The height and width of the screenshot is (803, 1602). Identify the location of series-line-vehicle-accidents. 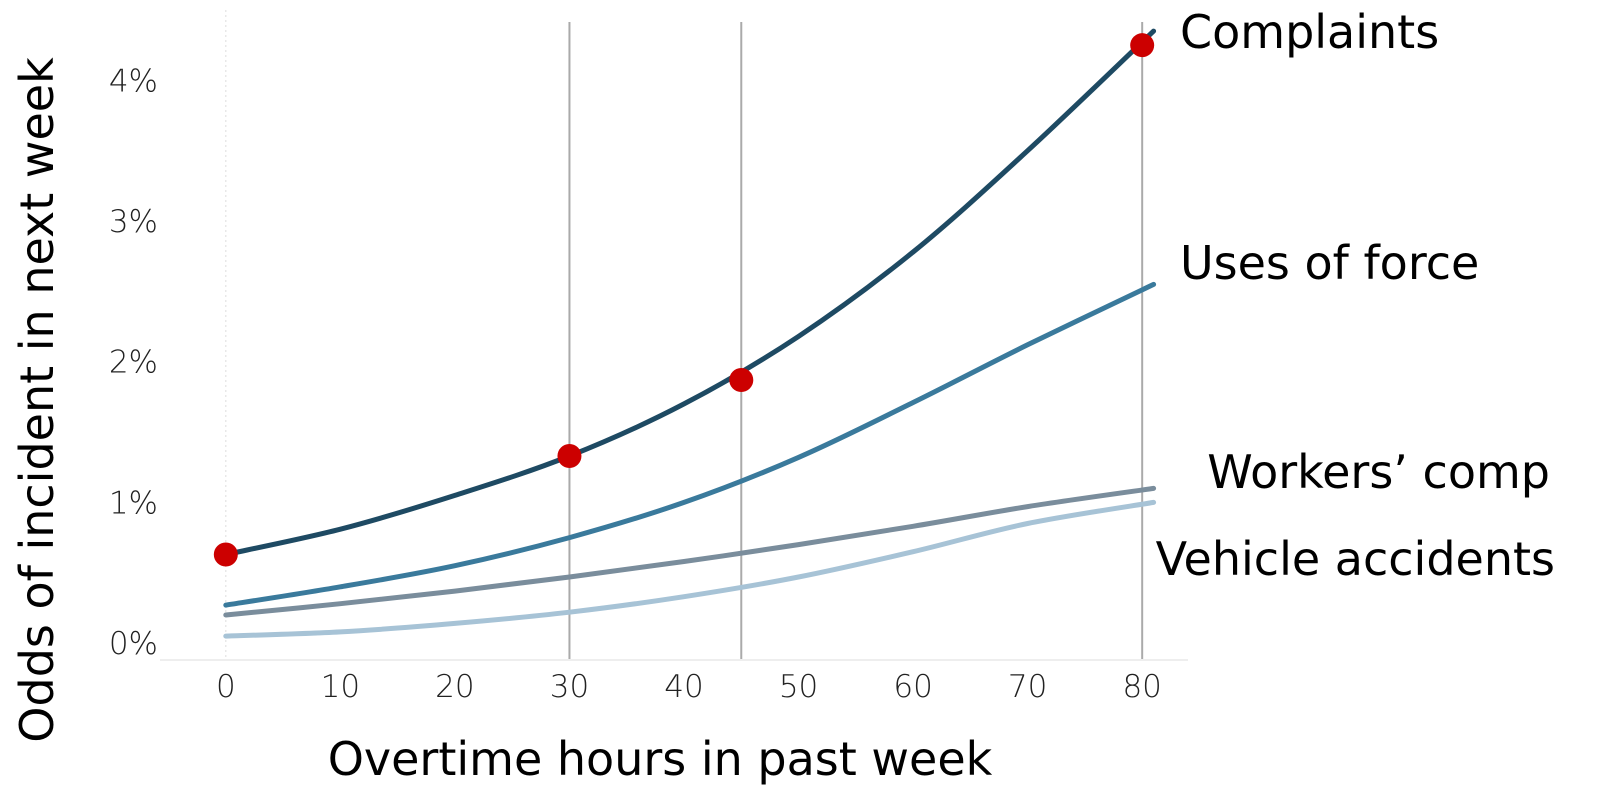
(690, 569).